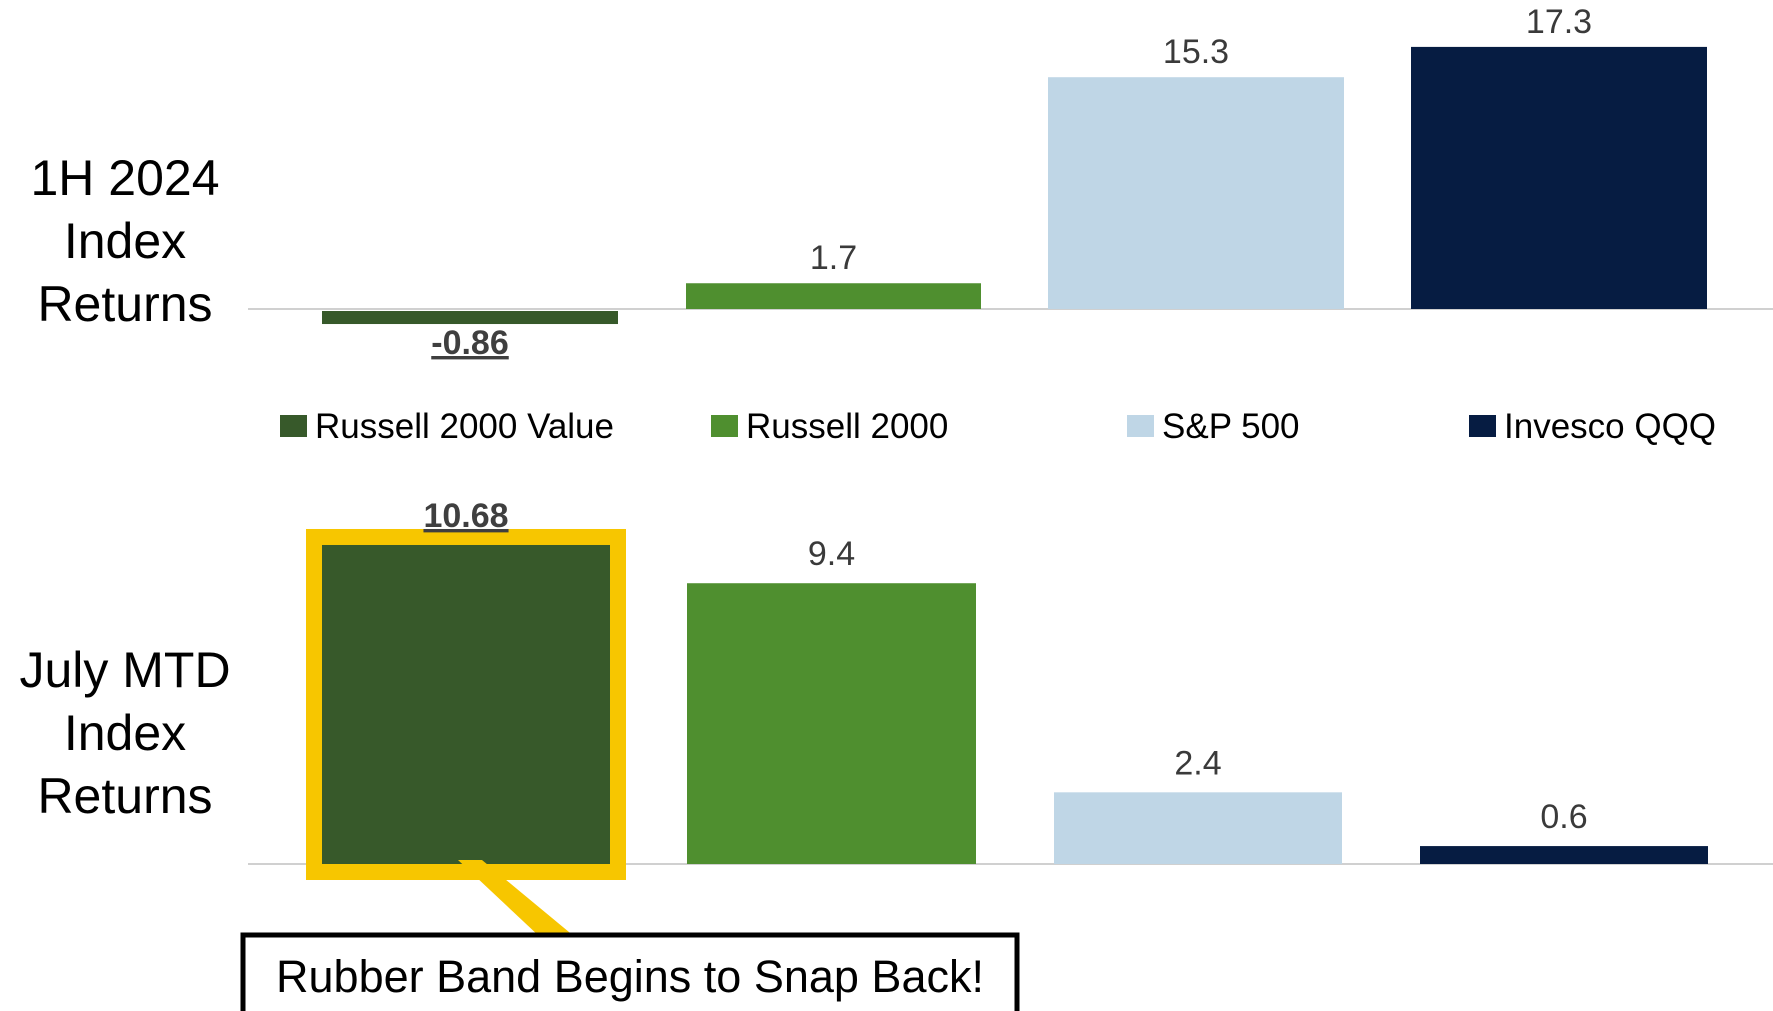 The image size is (1773, 1011). What do you see at coordinates (470, 343) in the screenshot?
I see `data-label-russell-2000-value: -0.86` at bounding box center [470, 343].